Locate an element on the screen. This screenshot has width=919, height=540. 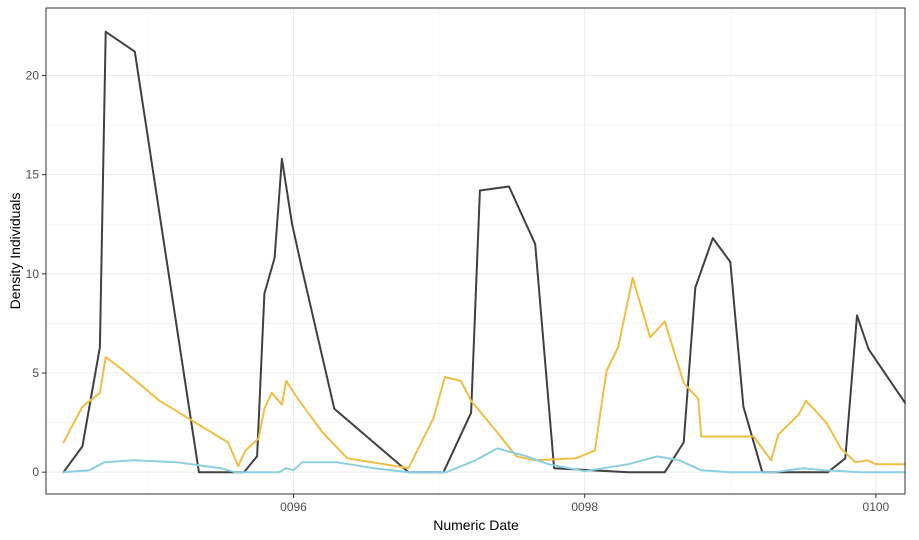
y-tick-label: 15 is located at coordinates (33, 175).